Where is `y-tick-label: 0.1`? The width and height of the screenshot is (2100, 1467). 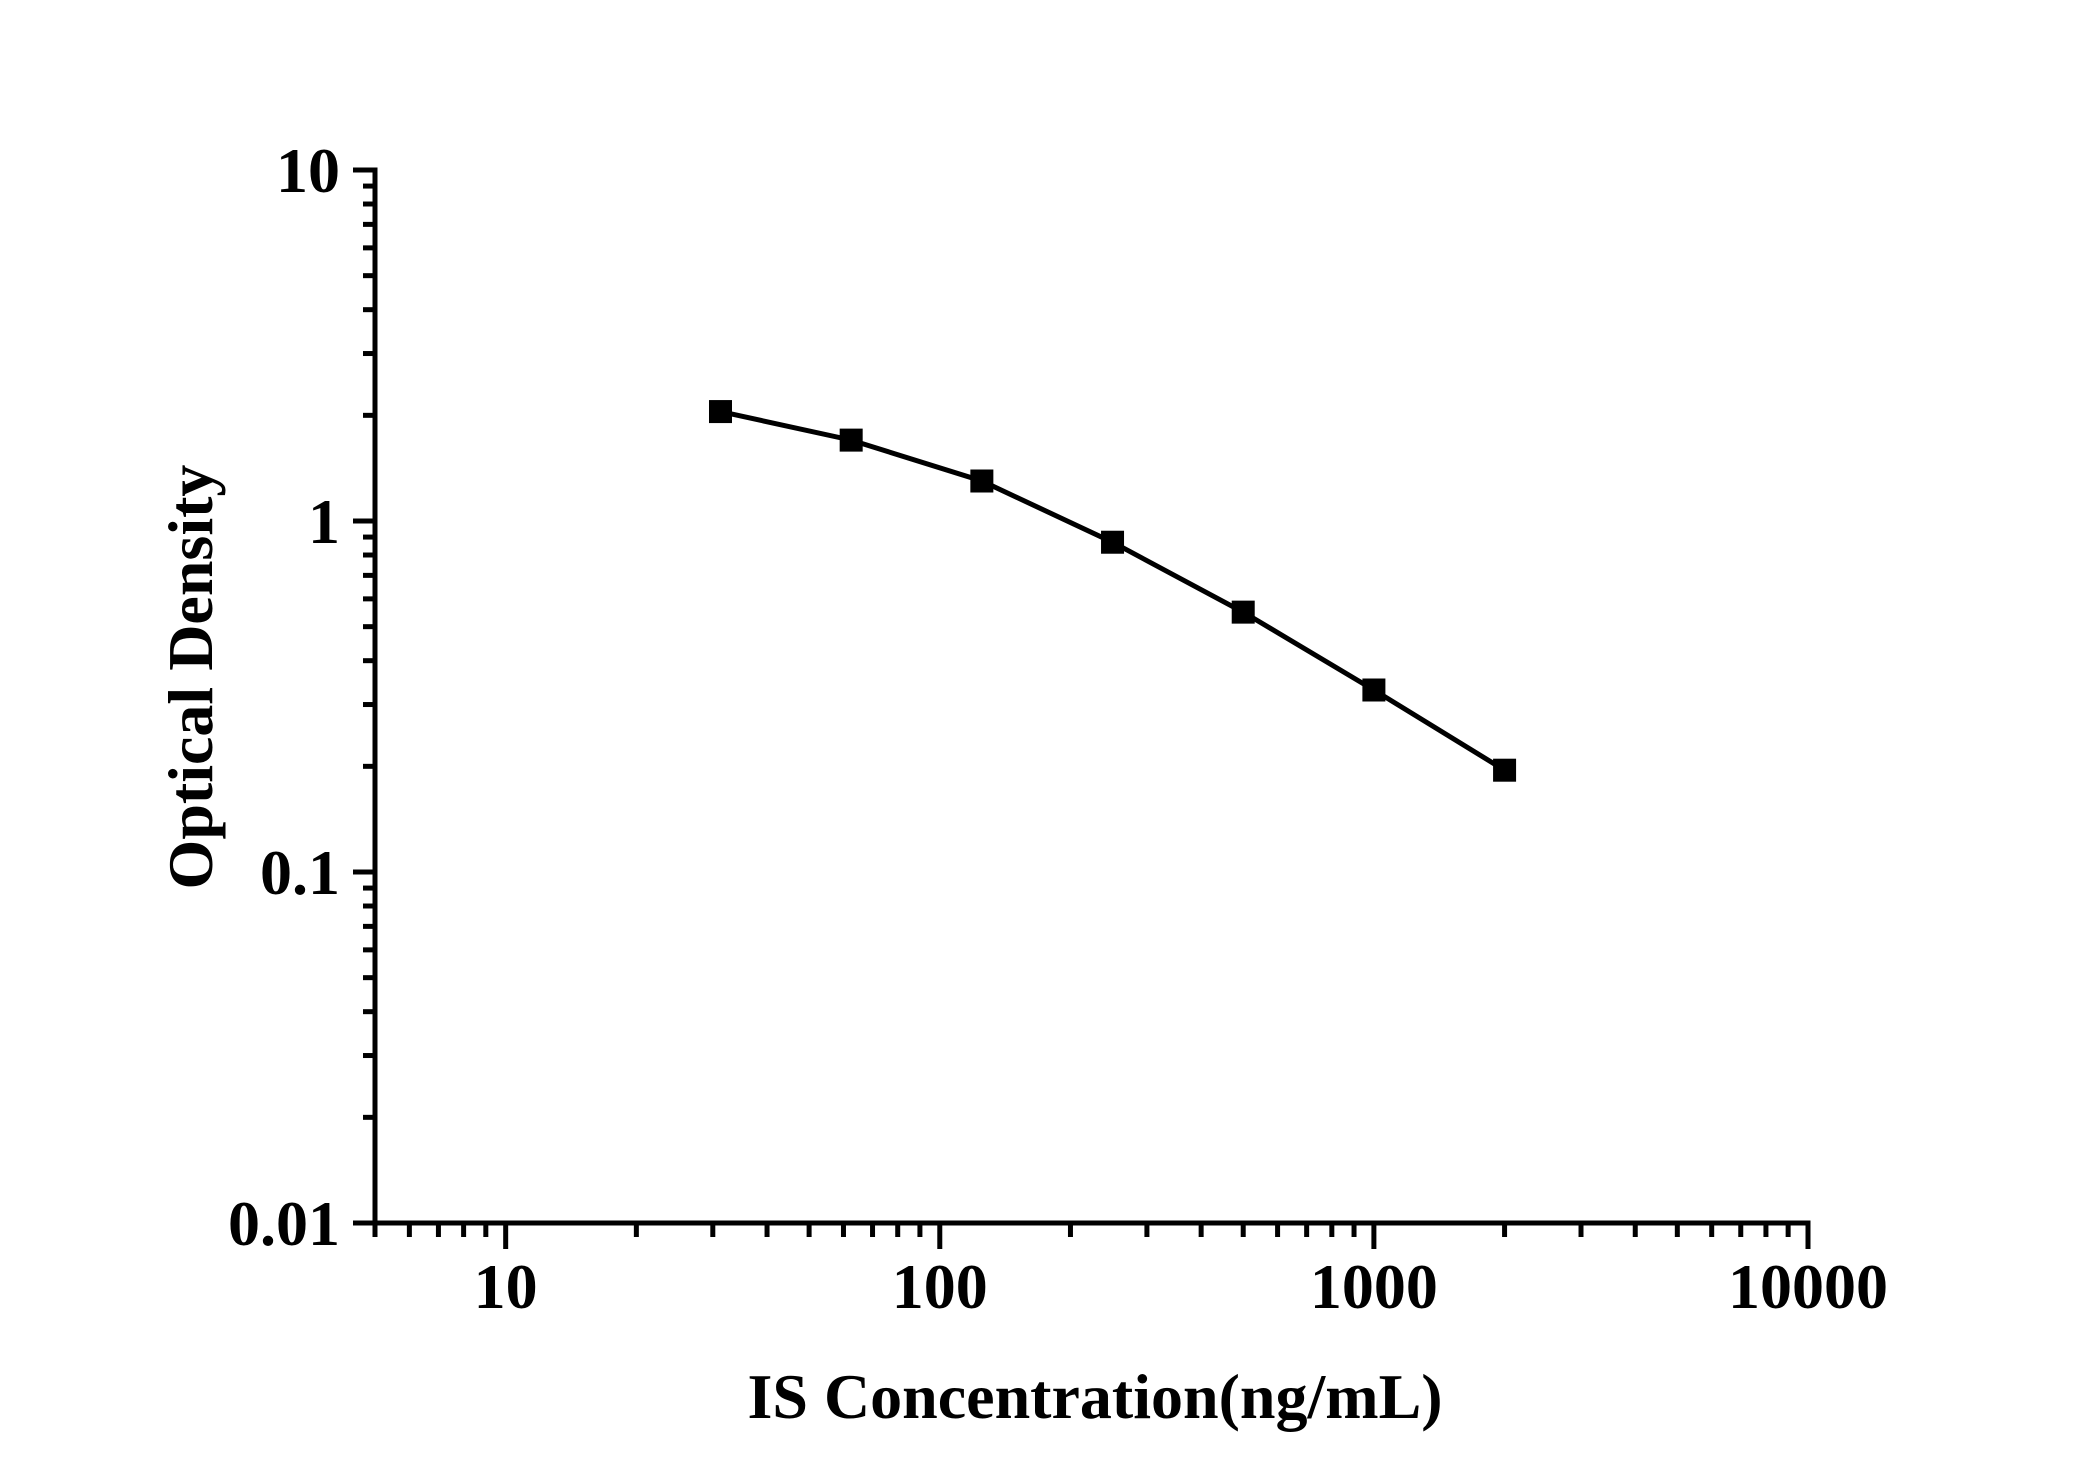
y-tick-label: 0.1 is located at coordinates (300, 872).